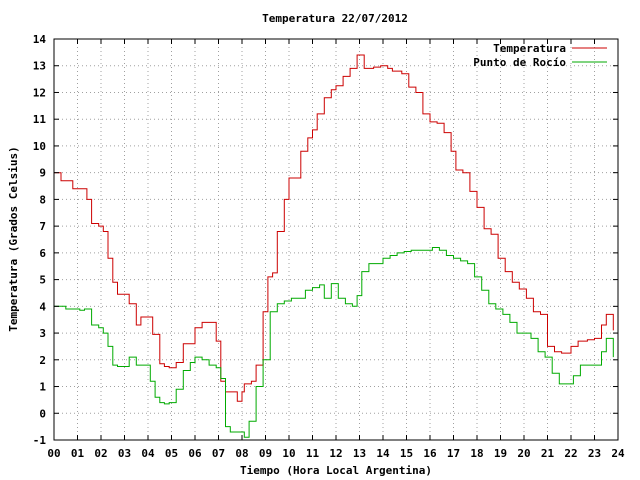  Describe the element at coordinates (42, 387) in the screenshot. I see `y-tick-label: 1` at that location.